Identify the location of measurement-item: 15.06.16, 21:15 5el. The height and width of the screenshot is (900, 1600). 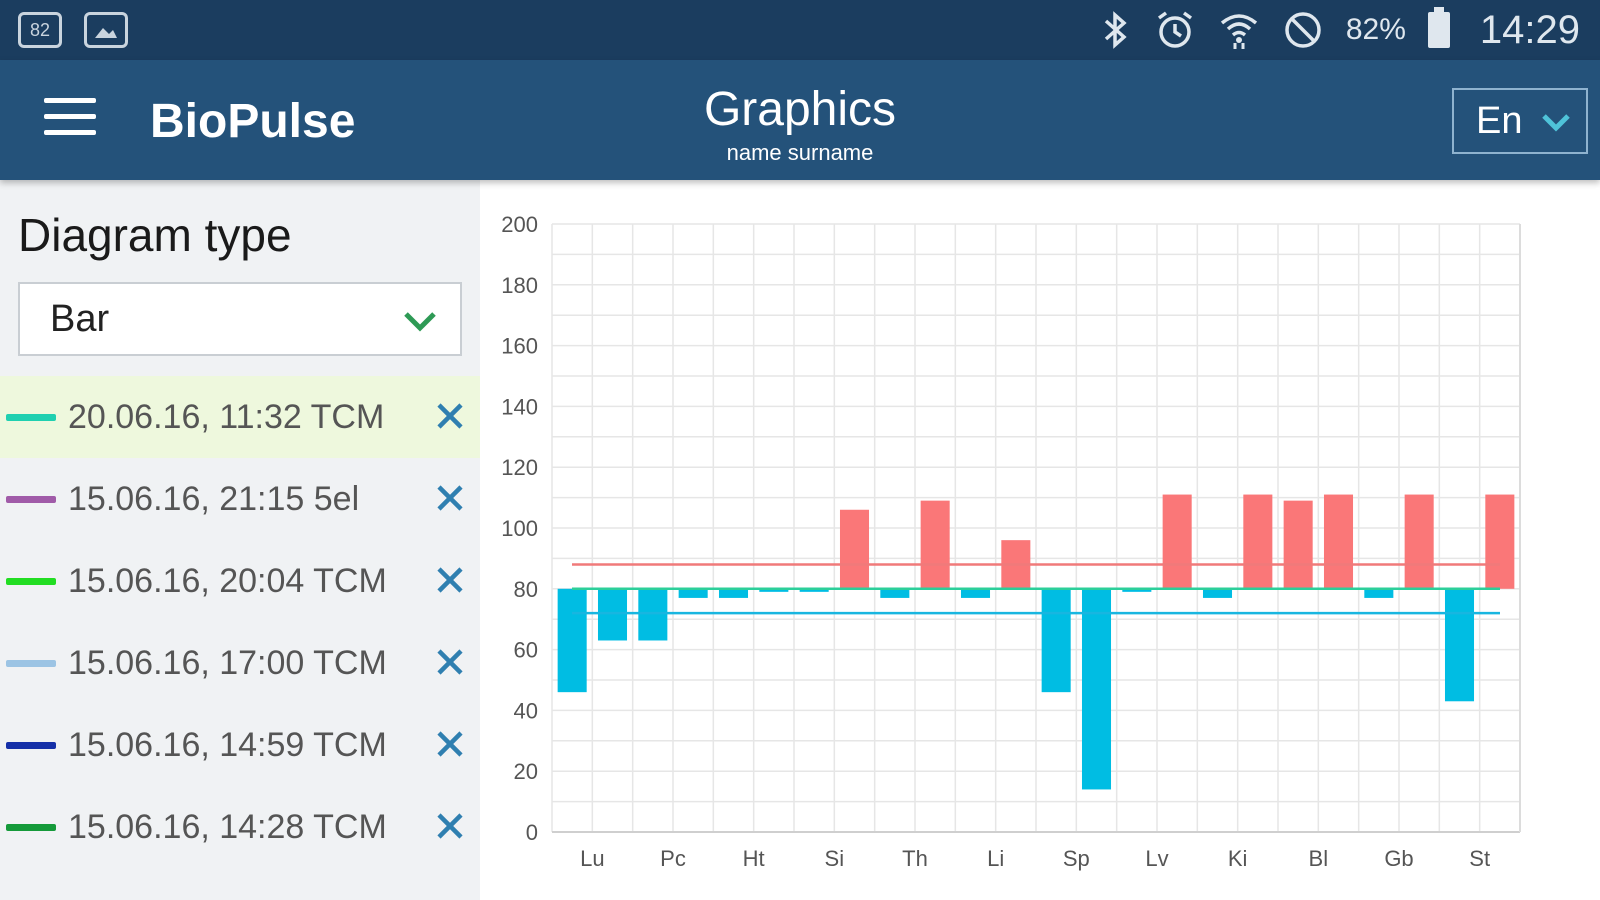
(240, 499).